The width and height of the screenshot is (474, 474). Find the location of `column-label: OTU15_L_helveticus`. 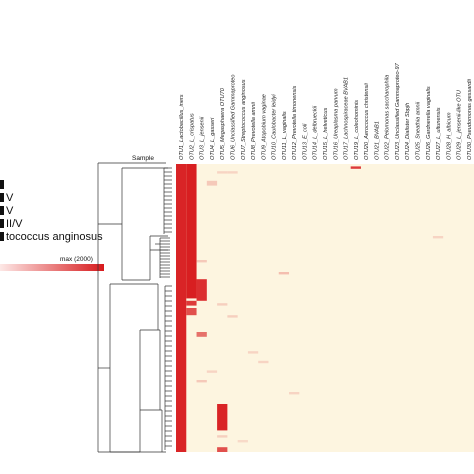

column-label: OTU15_L_helveticus is located at coordinates (326, 134).